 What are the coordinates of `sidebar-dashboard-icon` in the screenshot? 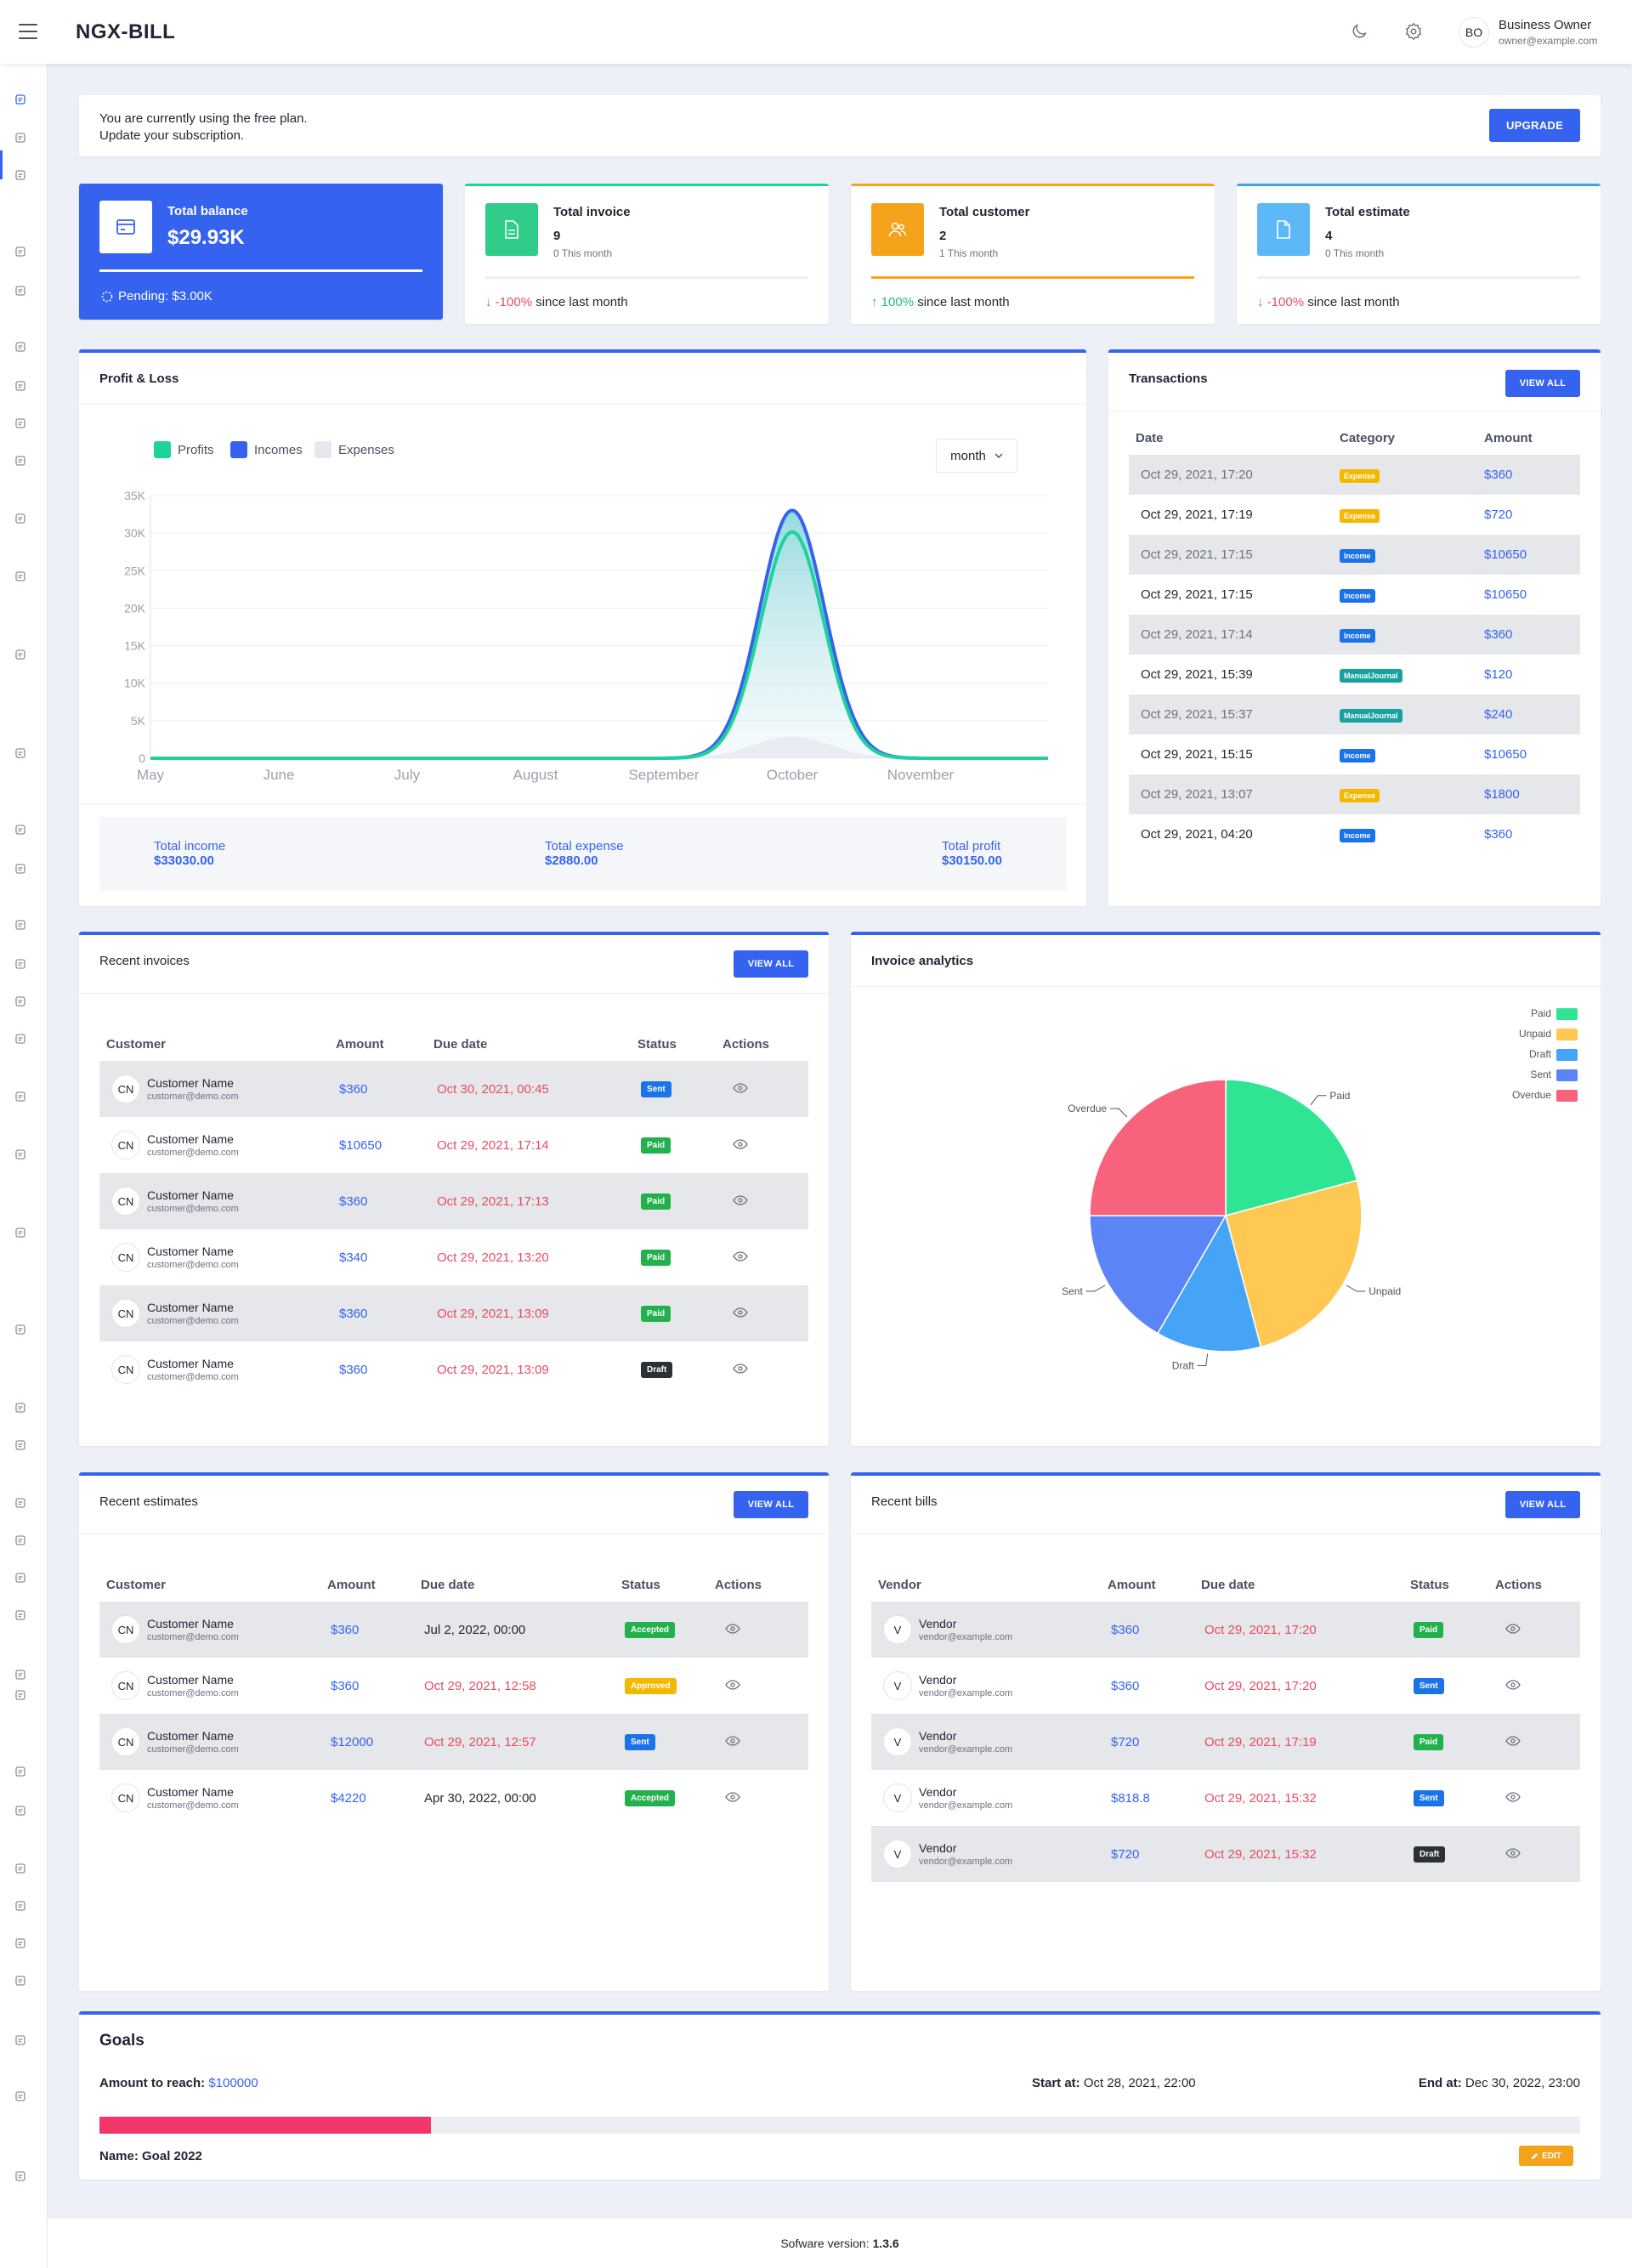 It's located at (20, 99).